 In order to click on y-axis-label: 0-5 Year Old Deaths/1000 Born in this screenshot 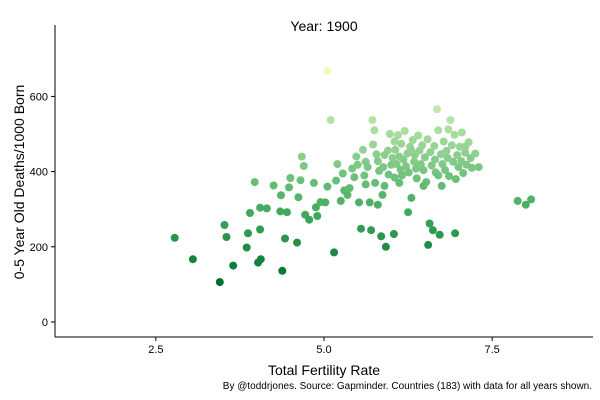, I will do `click(19, 182)`.